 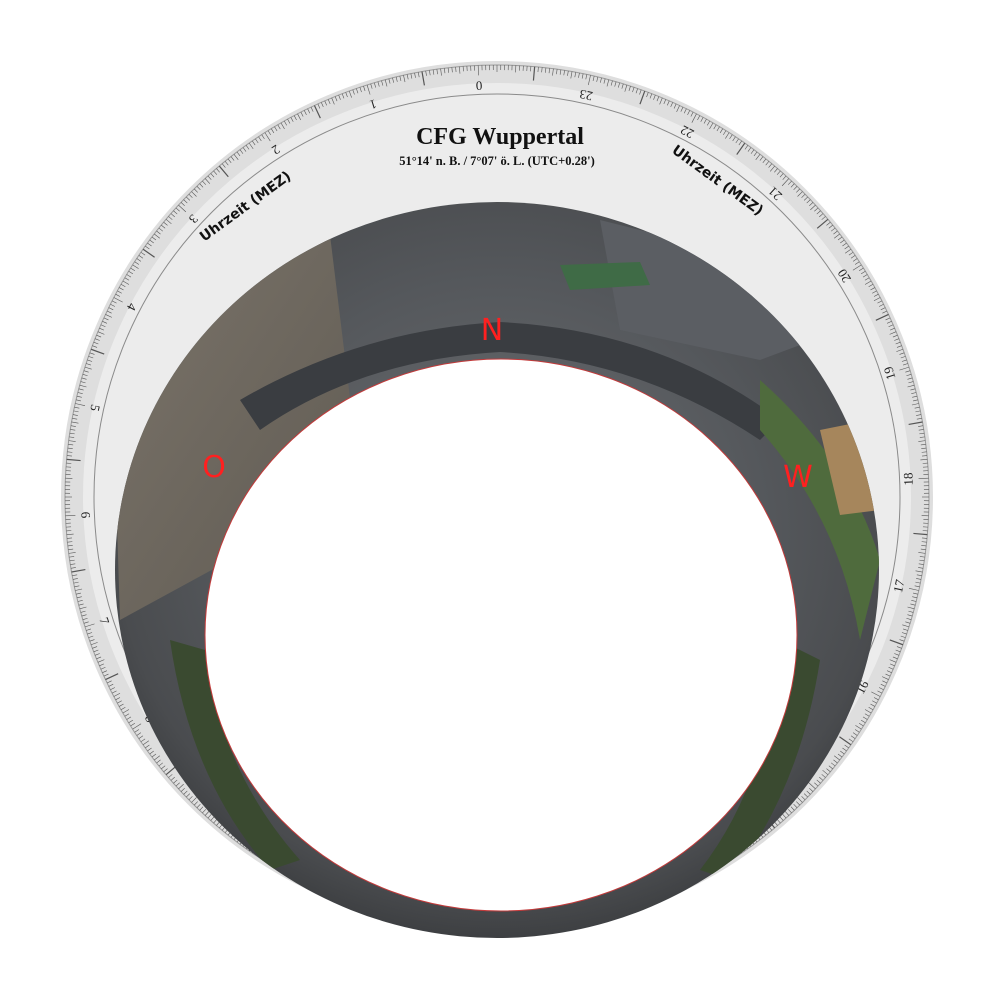 I want to click on hour-label: 6, so click(x=85, y=515).